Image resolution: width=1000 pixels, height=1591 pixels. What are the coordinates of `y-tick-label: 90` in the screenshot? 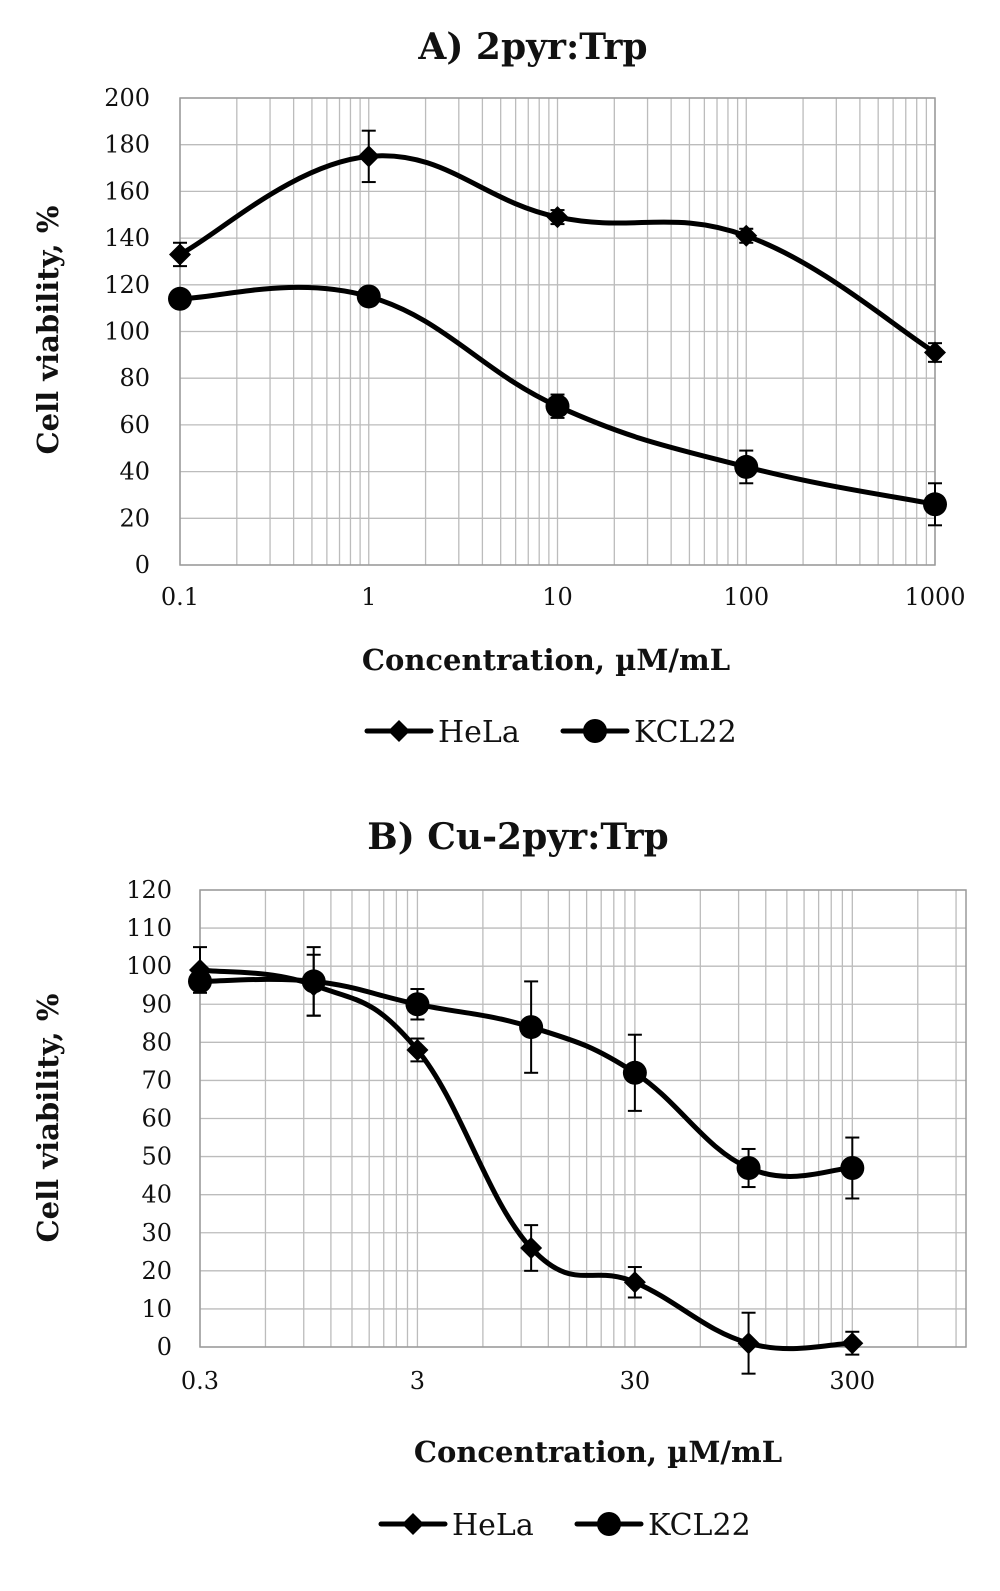 It's located at (156, 1004).